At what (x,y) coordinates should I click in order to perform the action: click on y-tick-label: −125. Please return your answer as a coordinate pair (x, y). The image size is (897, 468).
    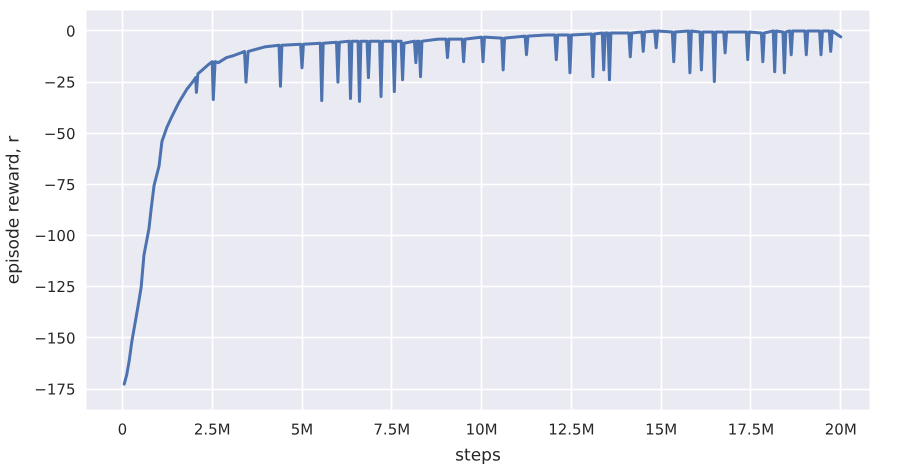
    Looking at the image, I should click on (55, 287).